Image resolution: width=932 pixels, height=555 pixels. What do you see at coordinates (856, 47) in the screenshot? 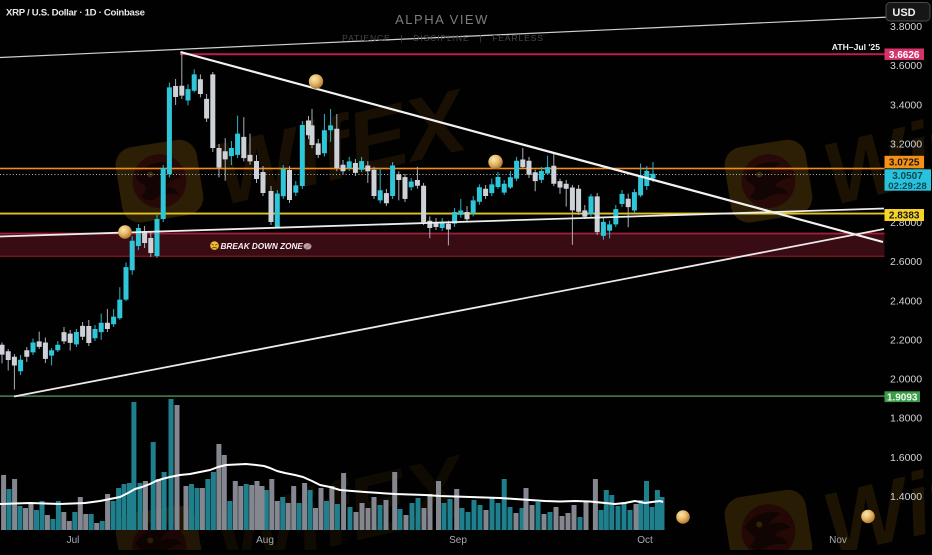
I see `svg-text: ATH–Jul ′25` at bounding box center [856, 47].